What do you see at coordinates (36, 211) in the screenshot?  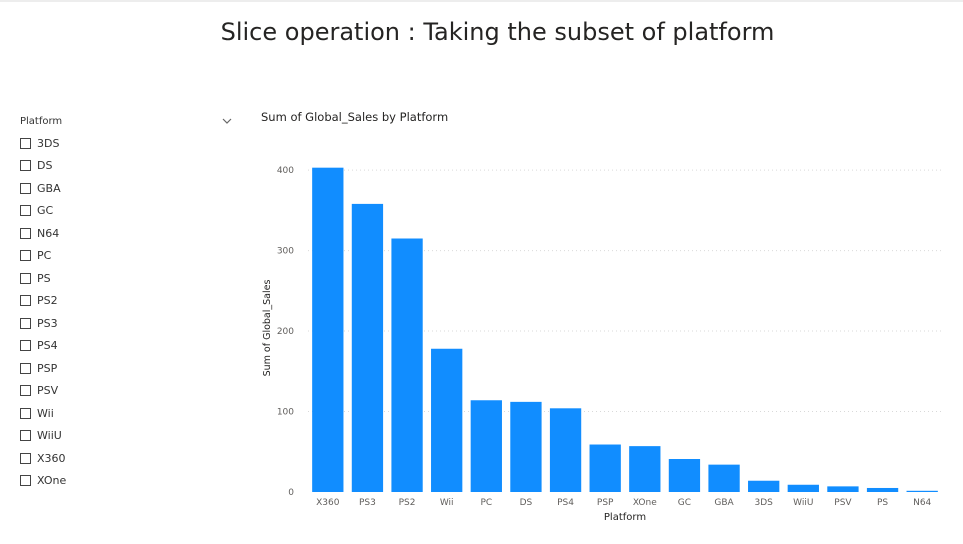 I see `slicer-item-gc: GC` at bounding box center [36, 211].